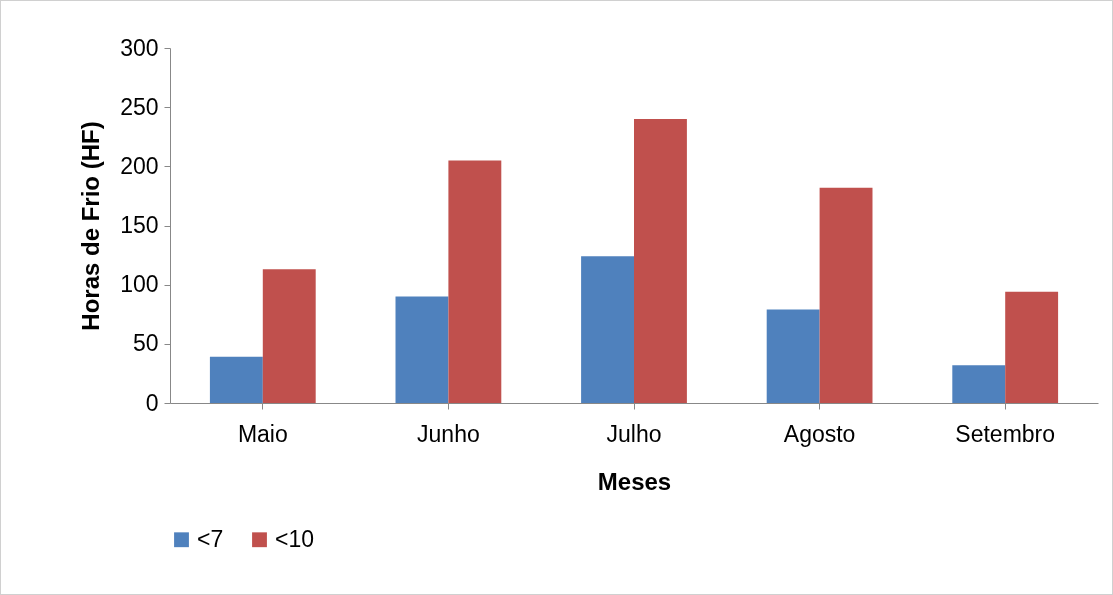 Image resolution: width=1113 pixels, height=595 pixels. Describe the element at coordinates (819, 433) in the screenshot. I see `x-tick-label: Agosto` at that location.